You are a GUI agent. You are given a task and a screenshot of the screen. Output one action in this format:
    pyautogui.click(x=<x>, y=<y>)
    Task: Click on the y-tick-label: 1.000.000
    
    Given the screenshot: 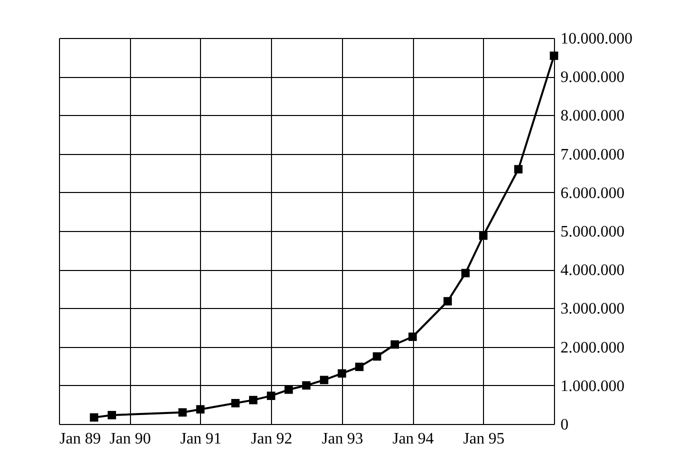 What is the action you would take?
    pyautogui.click(x=592, y=386)
    